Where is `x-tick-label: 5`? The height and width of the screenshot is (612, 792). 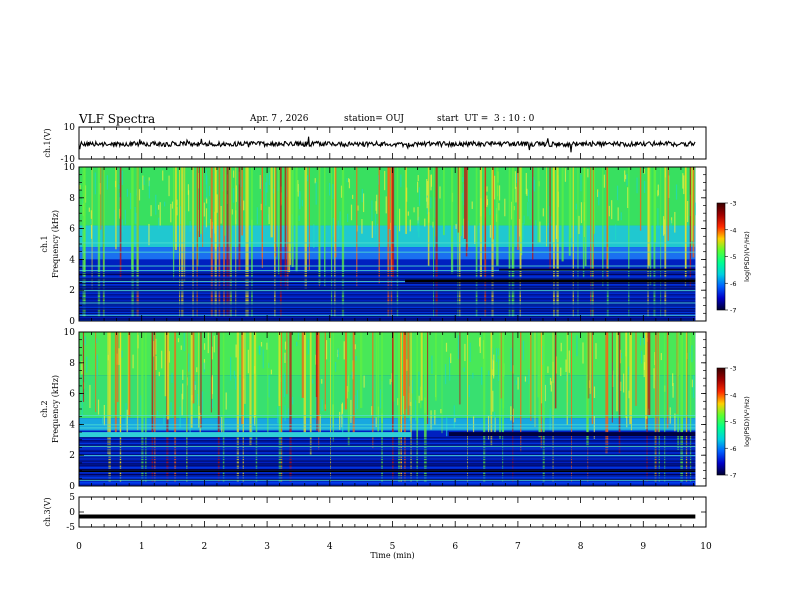
x-tick-label: 5 is located at coordinates (393, 547).